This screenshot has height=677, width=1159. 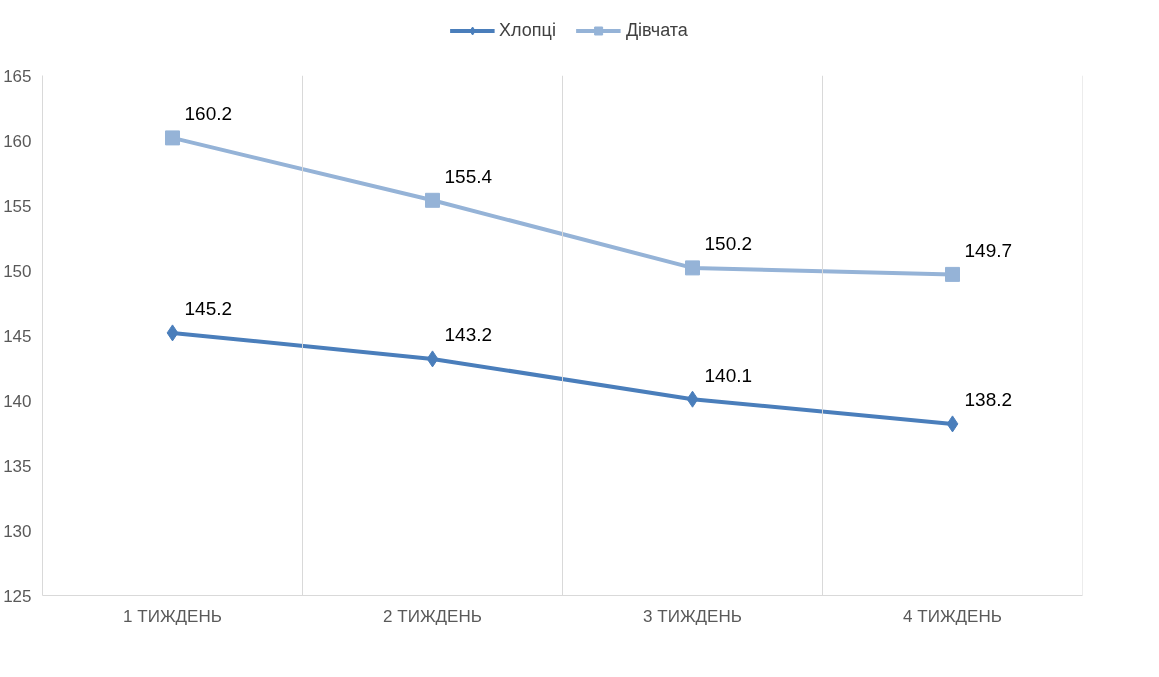 What do you see at coordinates (208, 114) in the screenshot?
I see `data-label: 160.2` at bounding box center [208, 114].